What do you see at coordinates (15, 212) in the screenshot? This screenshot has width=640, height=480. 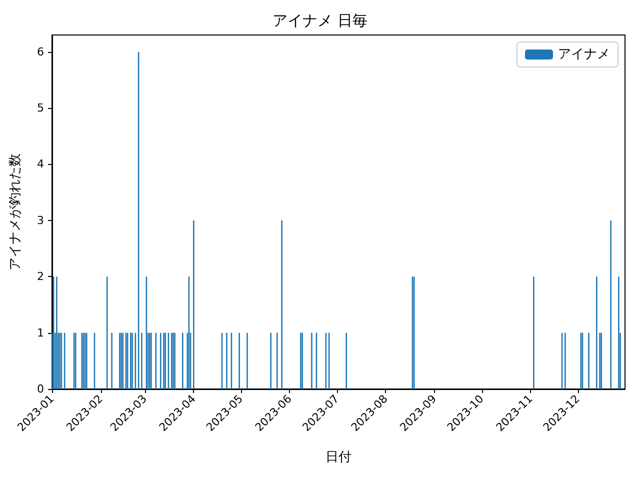 I see `y-axis-title: アイナメが釣れた数` at bounding box center [15, 212].